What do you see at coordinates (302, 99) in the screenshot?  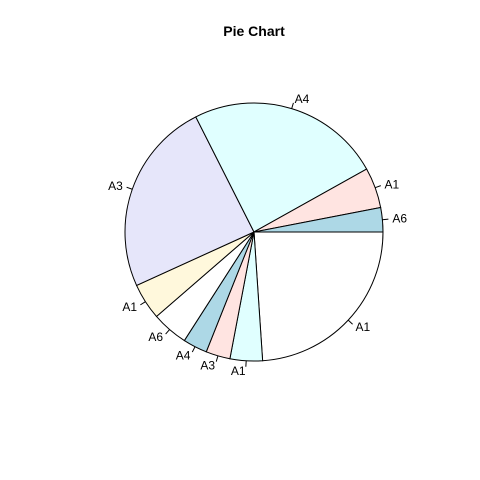 I see `pie-label-8: A4` at bounding box center [302, 99].